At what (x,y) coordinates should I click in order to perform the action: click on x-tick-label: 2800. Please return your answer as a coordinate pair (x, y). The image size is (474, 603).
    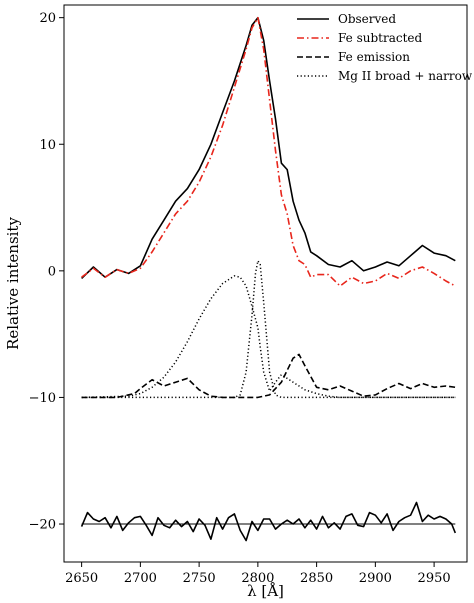
    Looking at the image, I should click on (257, 578).